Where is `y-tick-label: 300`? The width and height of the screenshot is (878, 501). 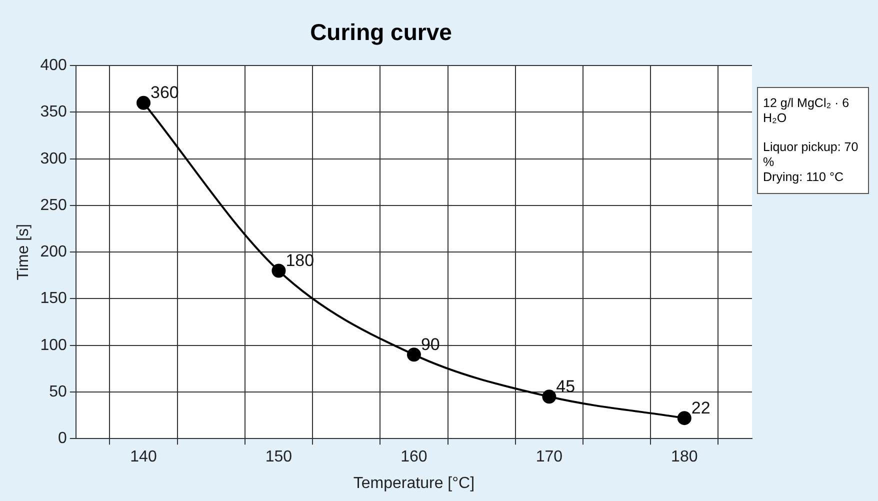 y-tick-label: 300 is located at coordinates (53, 159).